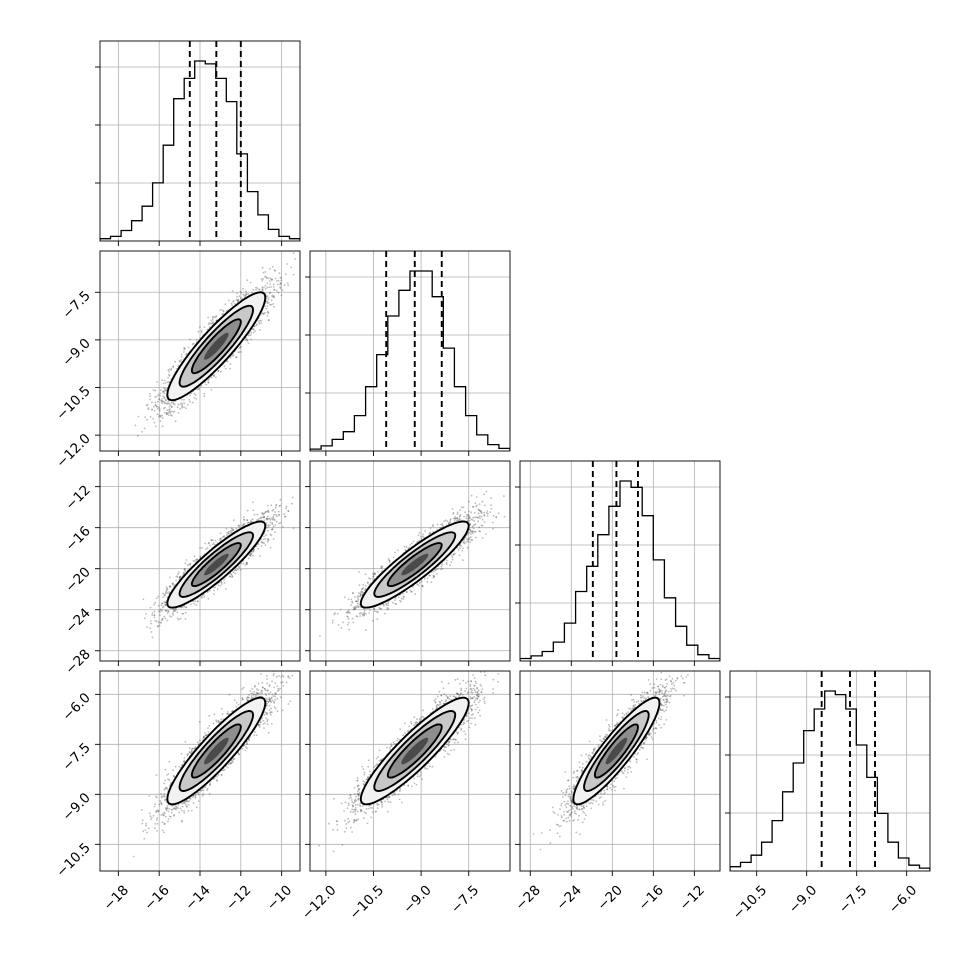 The image size is (970, 970). Describe the element at coordinates (903, 899) in the screenshot. I see `x-tick-label: −6.0` at that location.